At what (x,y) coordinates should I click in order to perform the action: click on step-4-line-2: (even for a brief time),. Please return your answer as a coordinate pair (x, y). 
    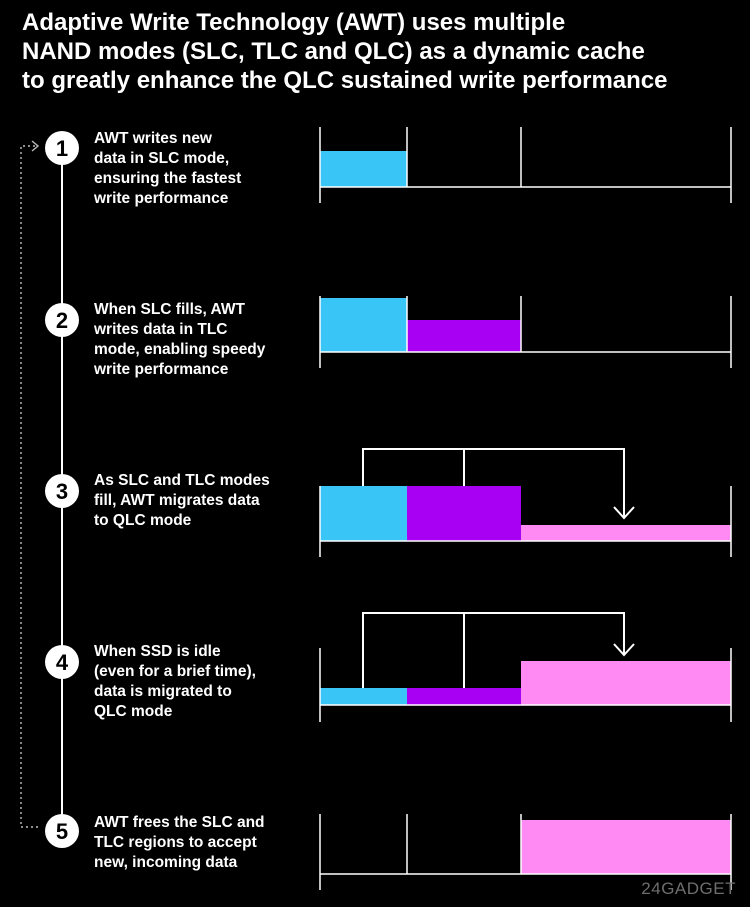
    Looking at the image, I should click on (175, 671).